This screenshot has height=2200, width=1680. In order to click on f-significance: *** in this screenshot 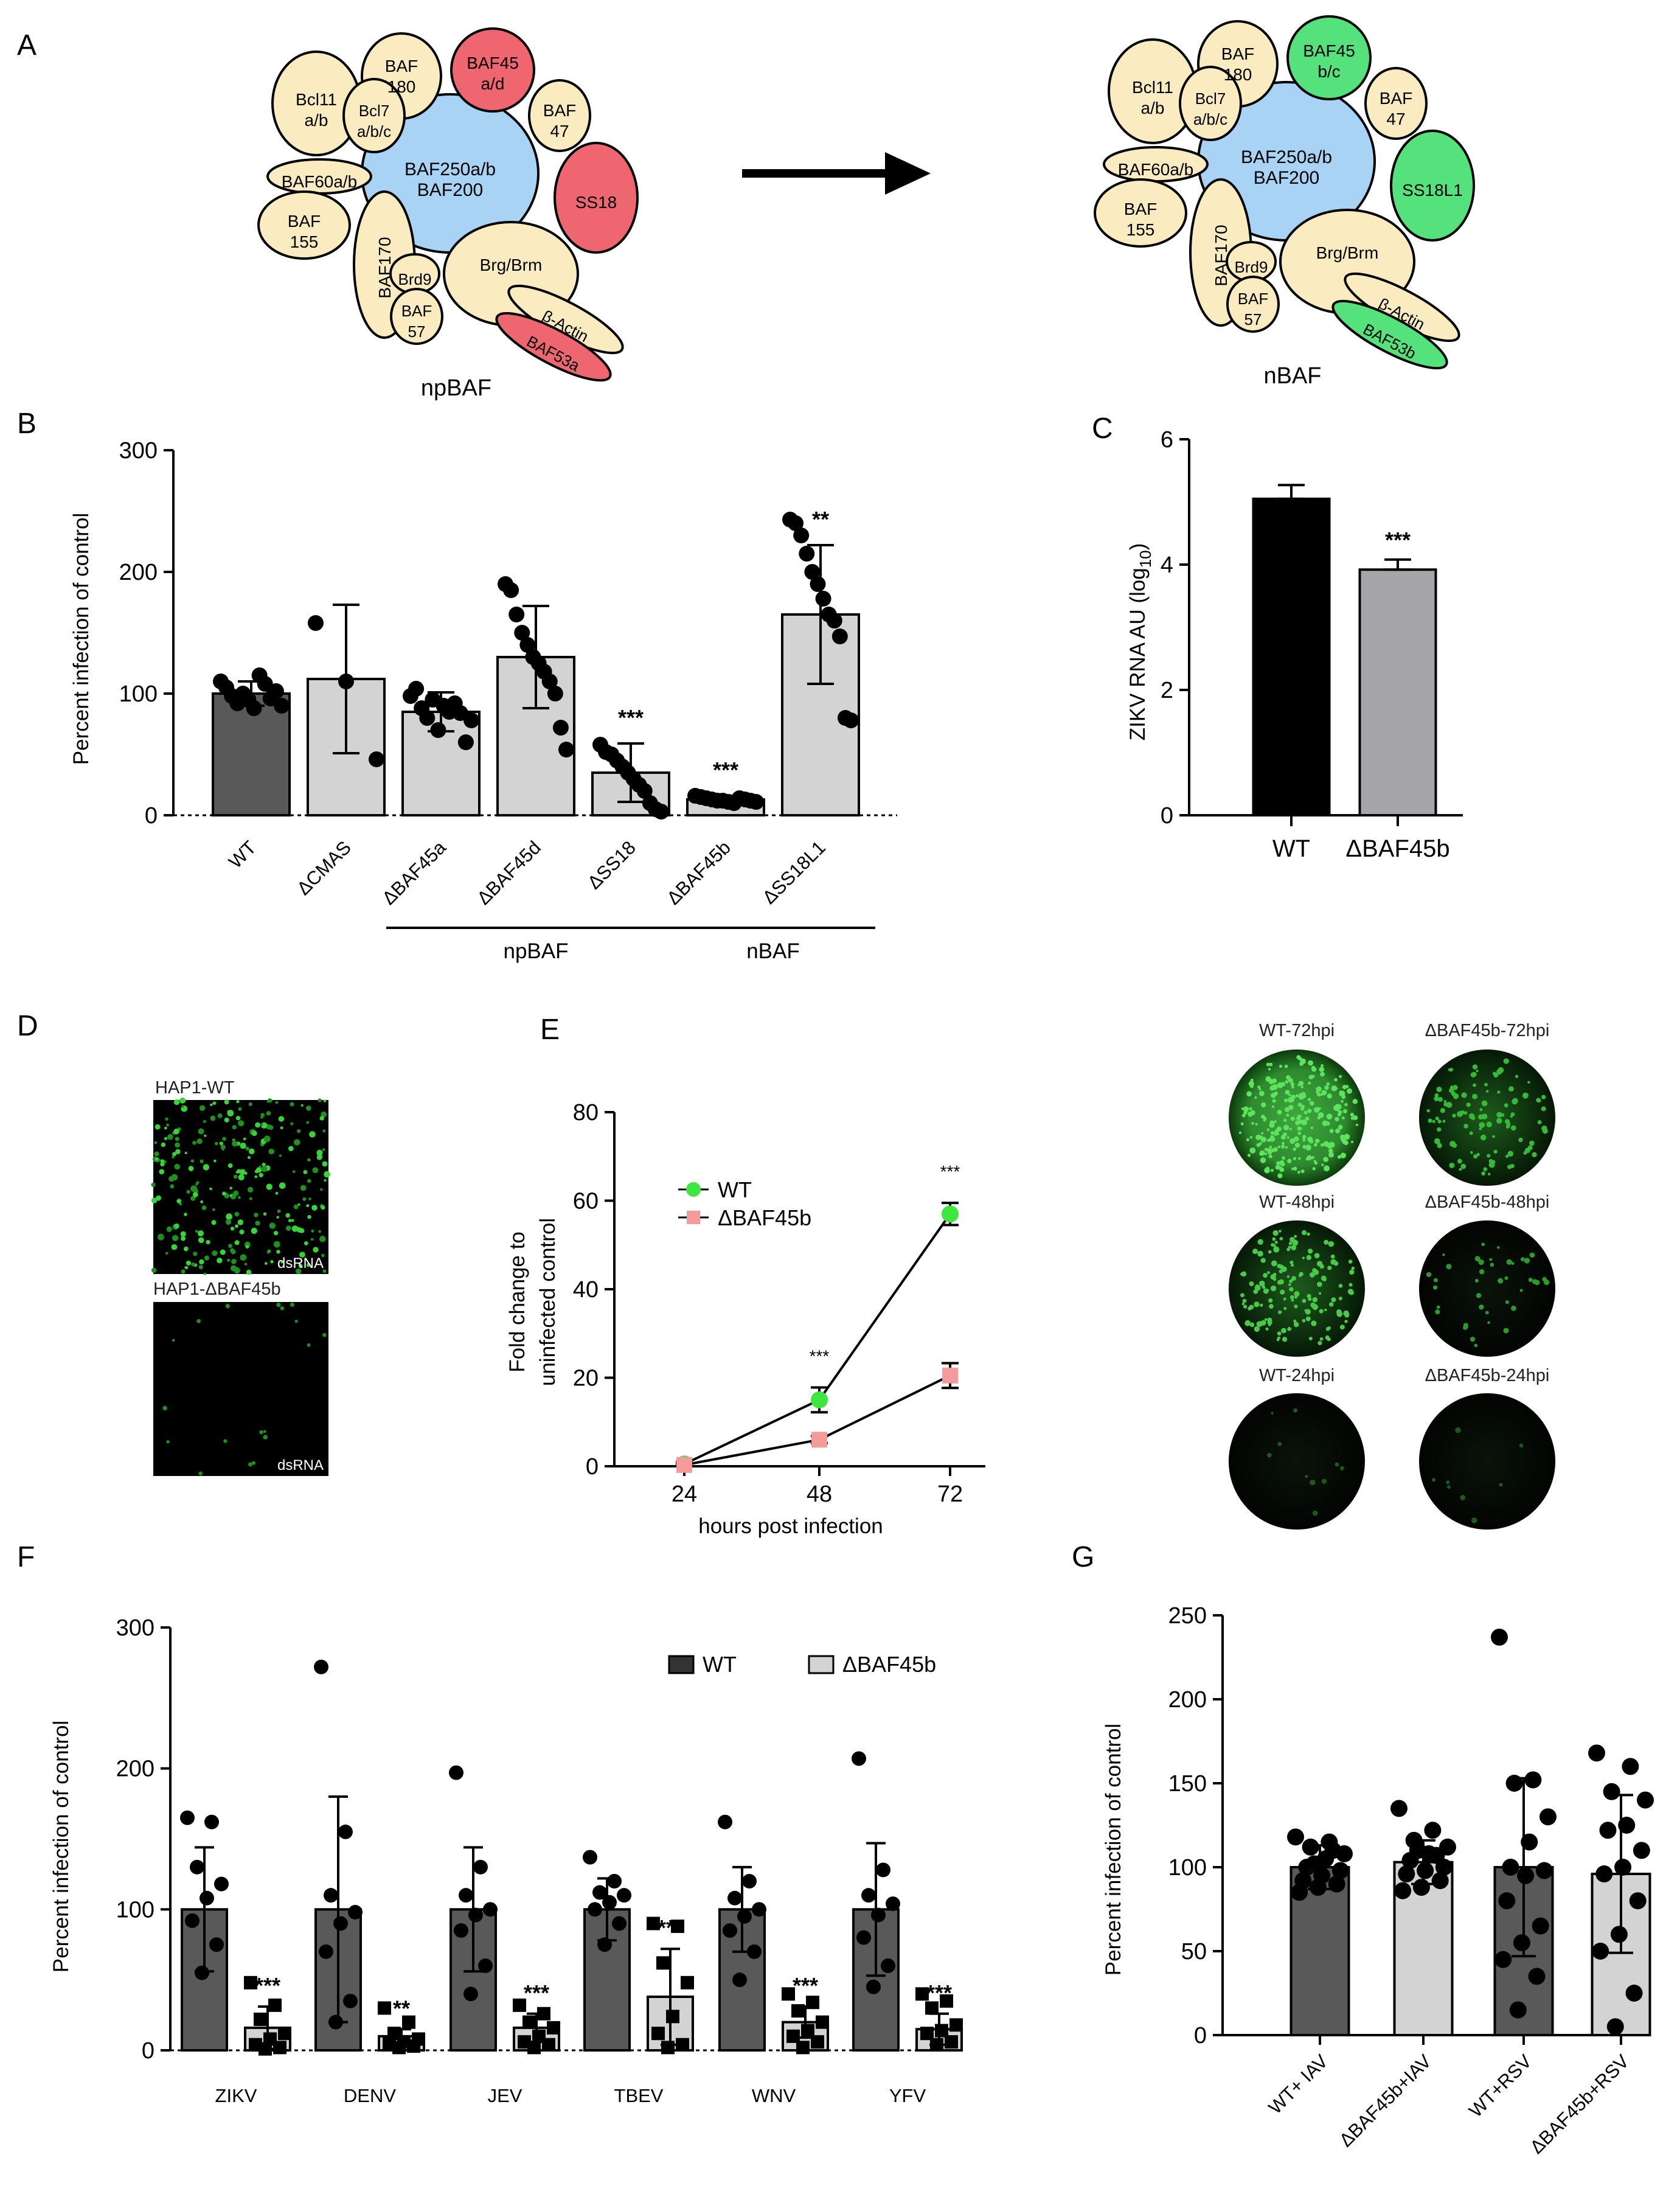, I will do `click(536, 1992)`.